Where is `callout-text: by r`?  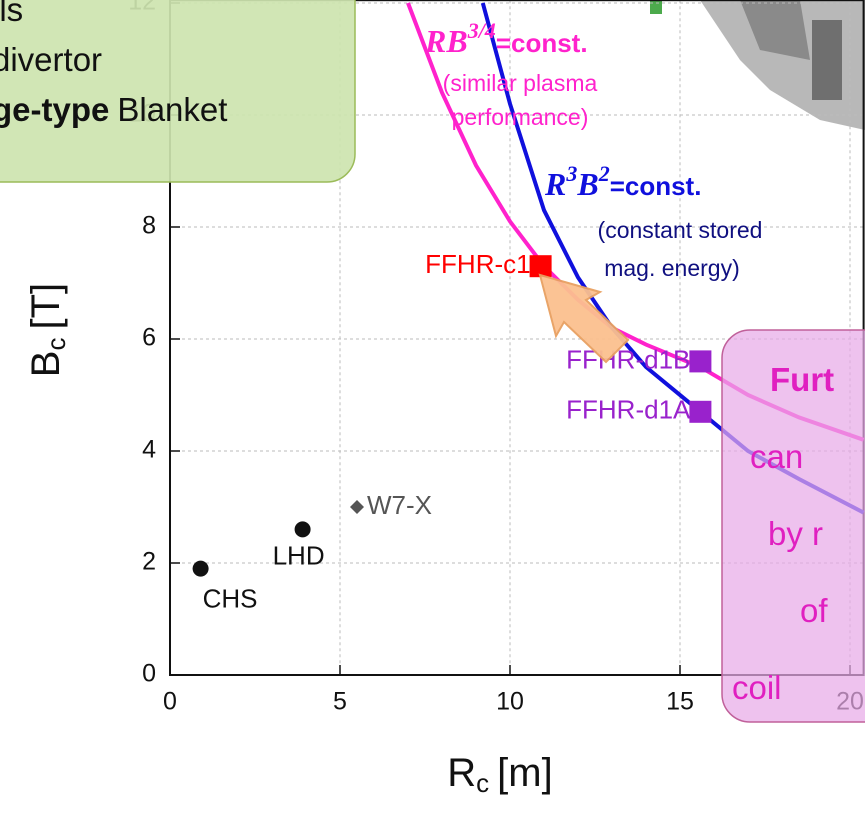 callout-text: by r is located at coordinates (795, 533).